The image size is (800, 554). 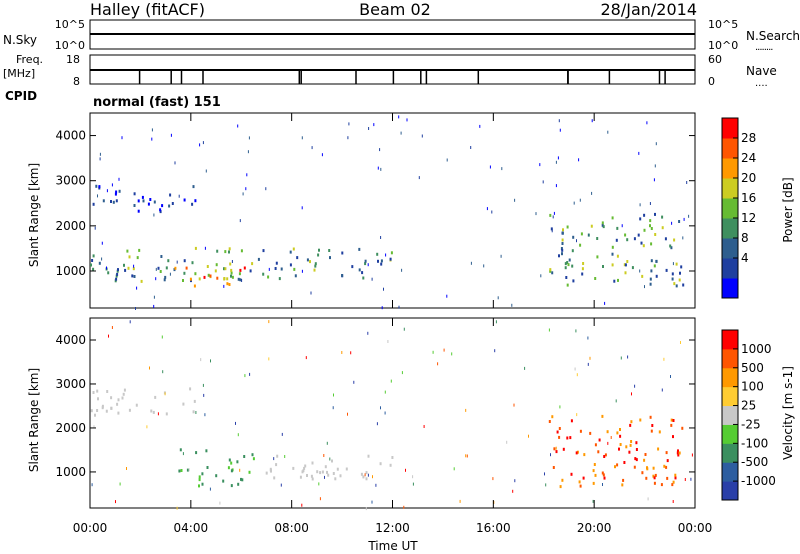 I want to click on freq-tick-top: 18, so click(x=73, y=59).